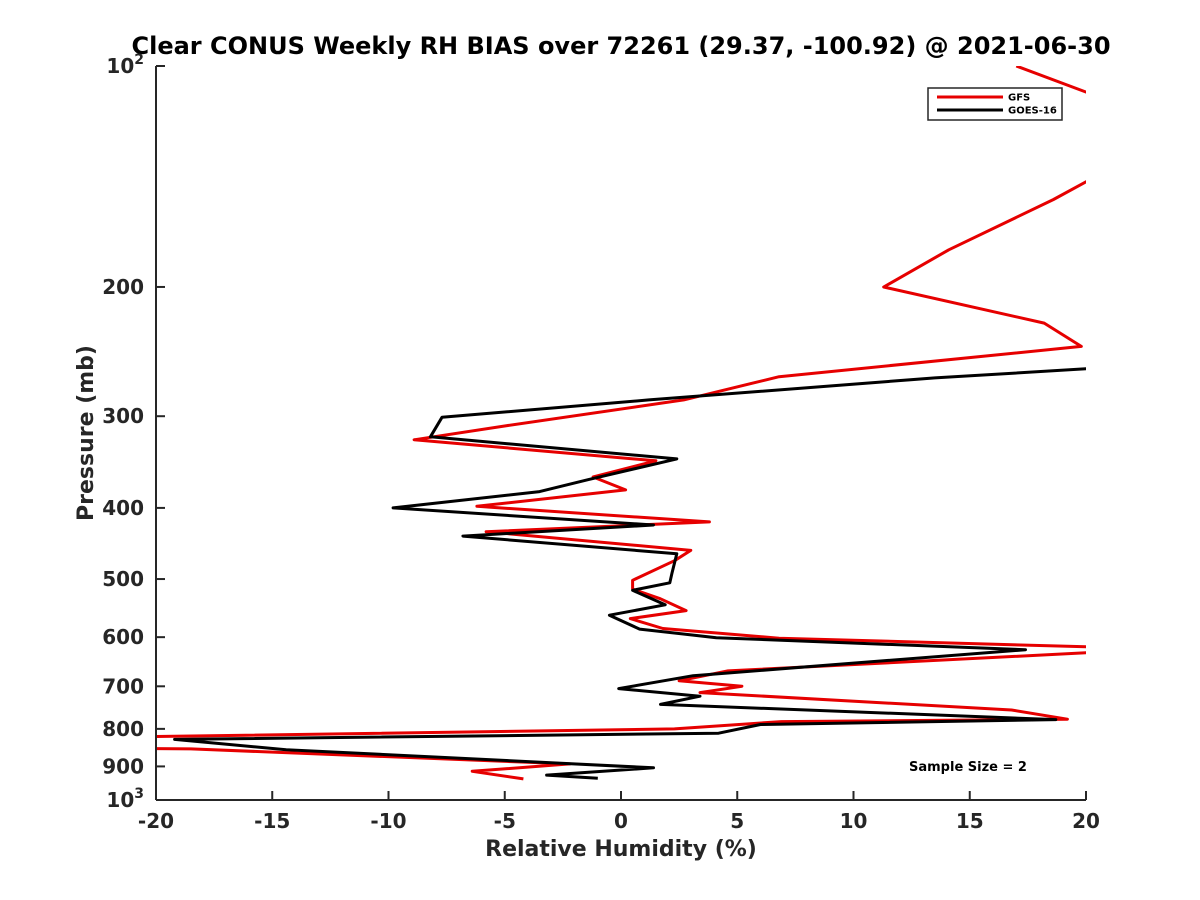  Describe the element at coordinates (125, 65) in the screenshot. I see `y-tick-label: 10²` at that location.